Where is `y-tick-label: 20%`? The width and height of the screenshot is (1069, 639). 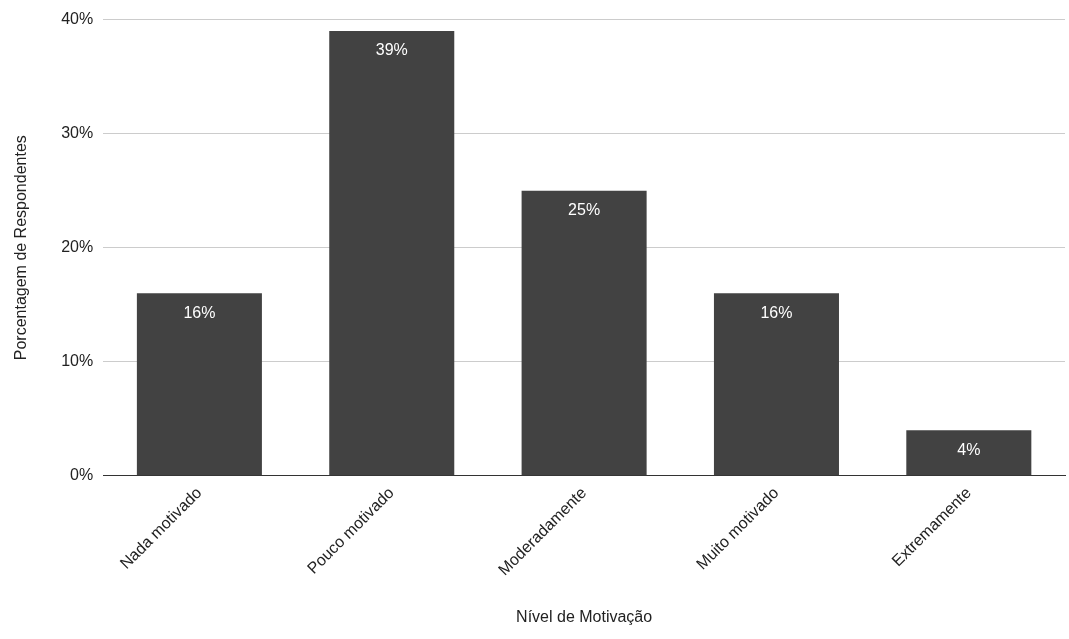 y-tick-label: 20% is located at coordinates (77, 247).